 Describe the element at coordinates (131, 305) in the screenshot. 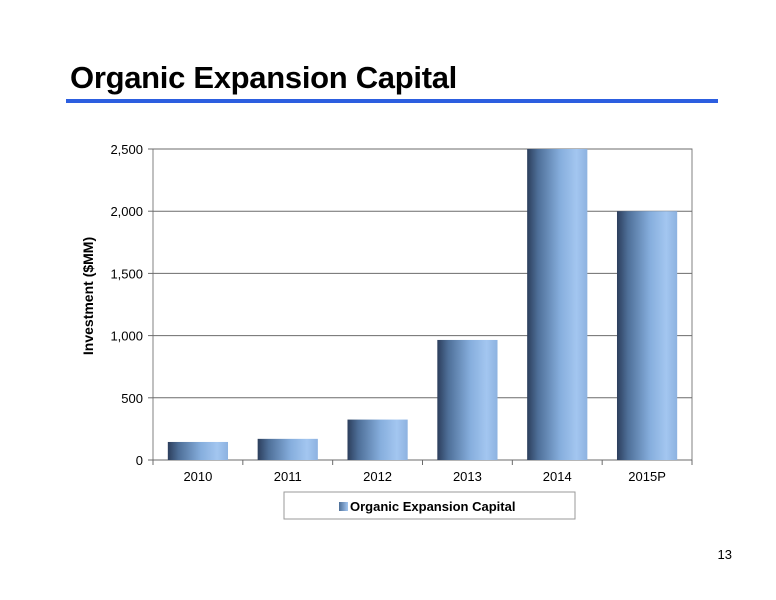

I see `y-axis-ticks: 0 500 1,000 1,500 2,000 2,500` at that location.